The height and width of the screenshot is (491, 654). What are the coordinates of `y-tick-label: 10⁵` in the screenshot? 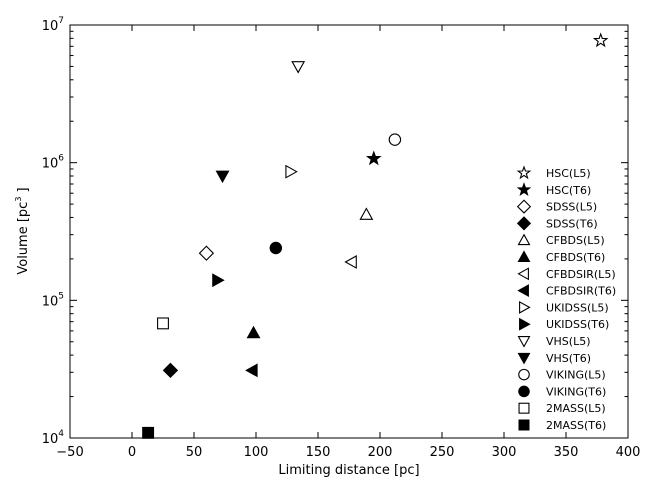 It's located at (53, 300).